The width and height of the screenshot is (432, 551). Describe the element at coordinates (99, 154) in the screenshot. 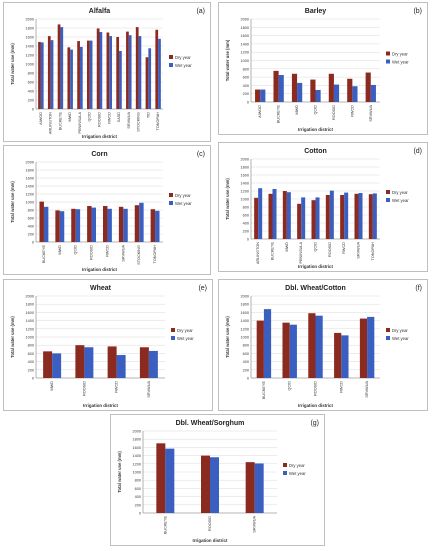

I see `chart-title: Corn` at that location.